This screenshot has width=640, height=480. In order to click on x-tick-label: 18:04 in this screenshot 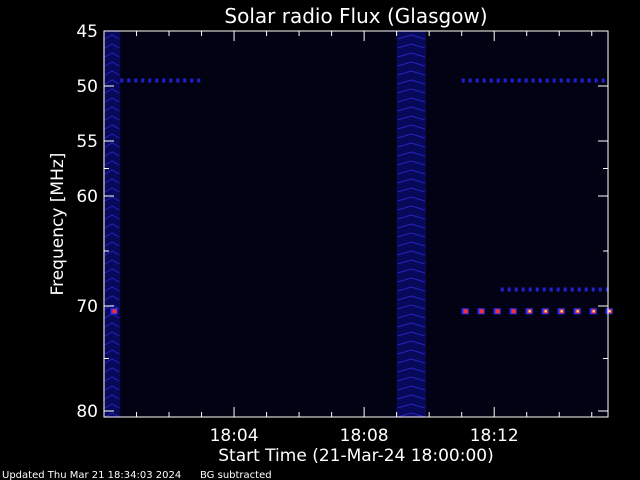, I will do `click(234, 436)`.